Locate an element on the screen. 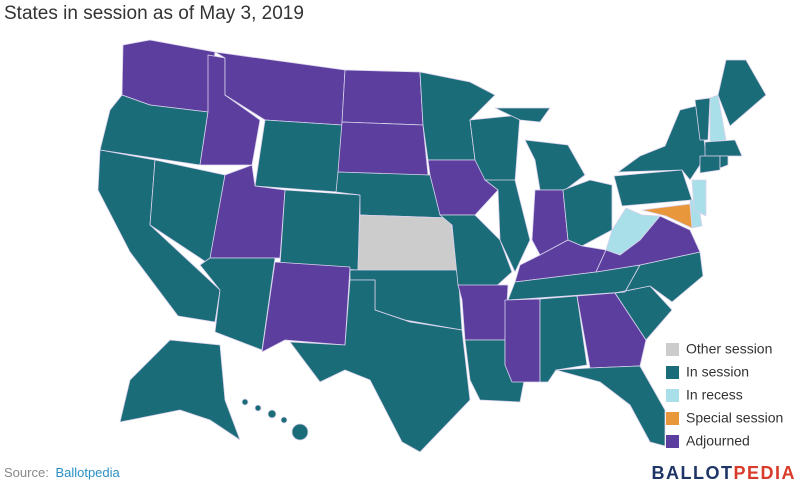  map-title: States in session as of May 3, 2019 is located at coordinates (154, 13).